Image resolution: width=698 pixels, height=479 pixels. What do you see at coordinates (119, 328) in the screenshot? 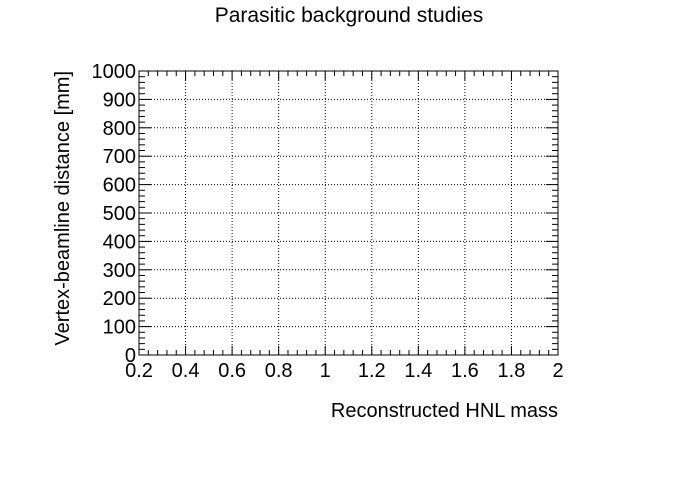
I see `y-tick-label: 100` at bounding box center [119, 328].